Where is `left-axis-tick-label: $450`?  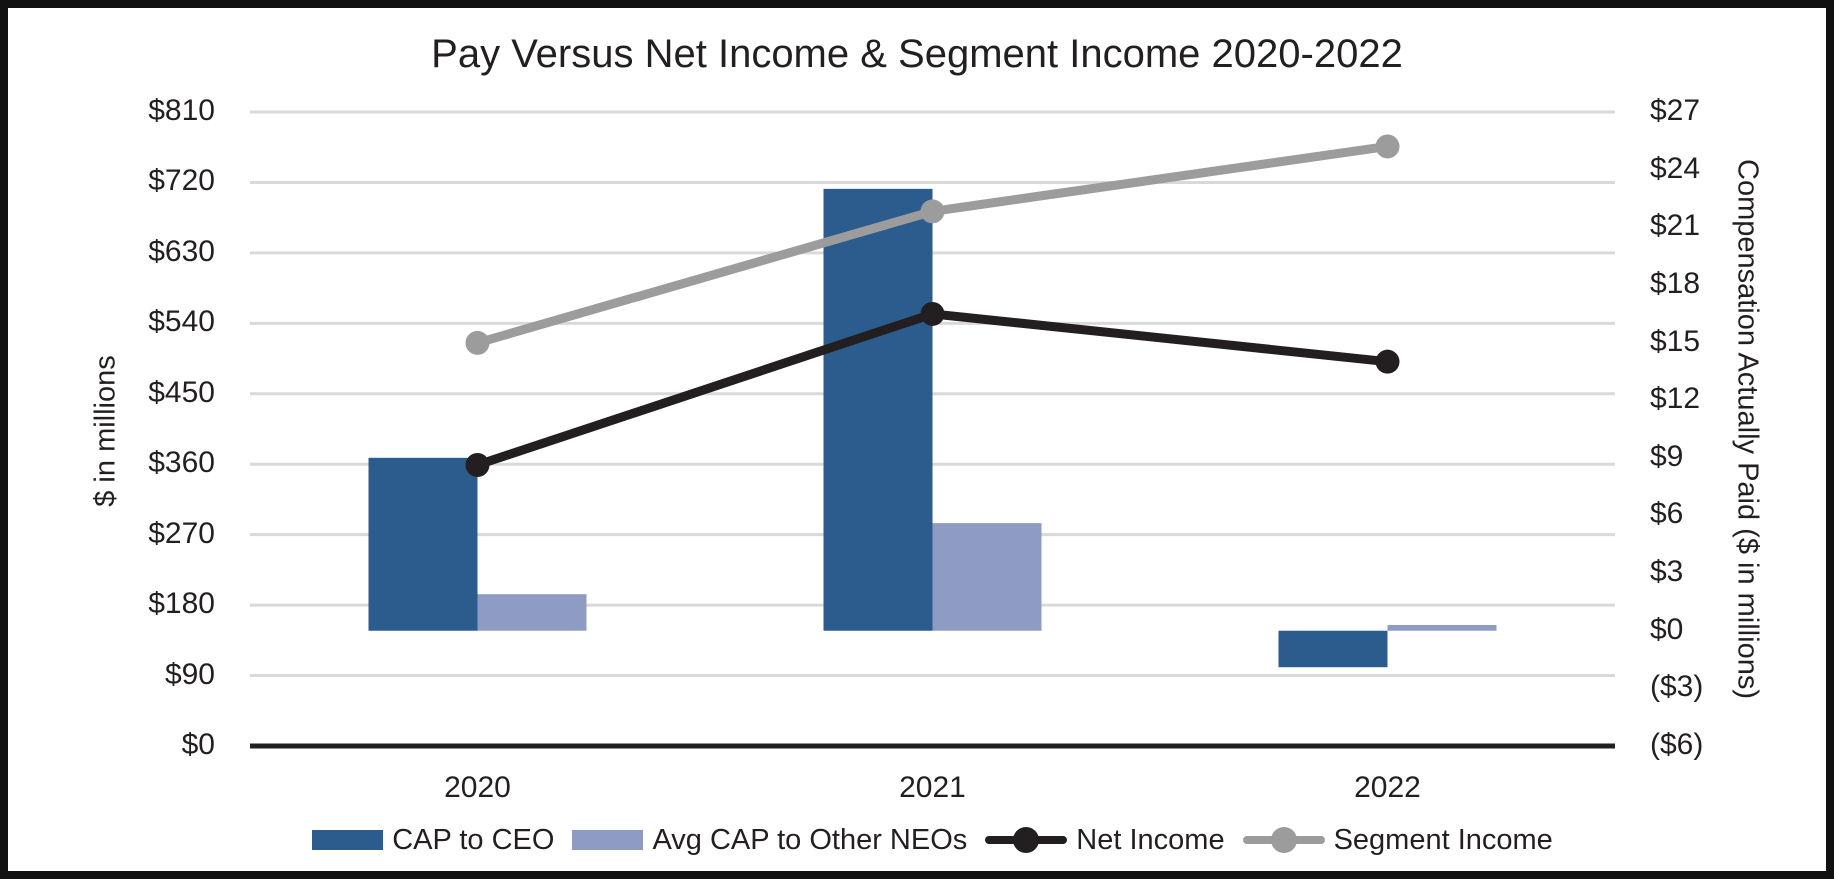
left-axis-tick-label: $450 is located at coordinates (181, 392).